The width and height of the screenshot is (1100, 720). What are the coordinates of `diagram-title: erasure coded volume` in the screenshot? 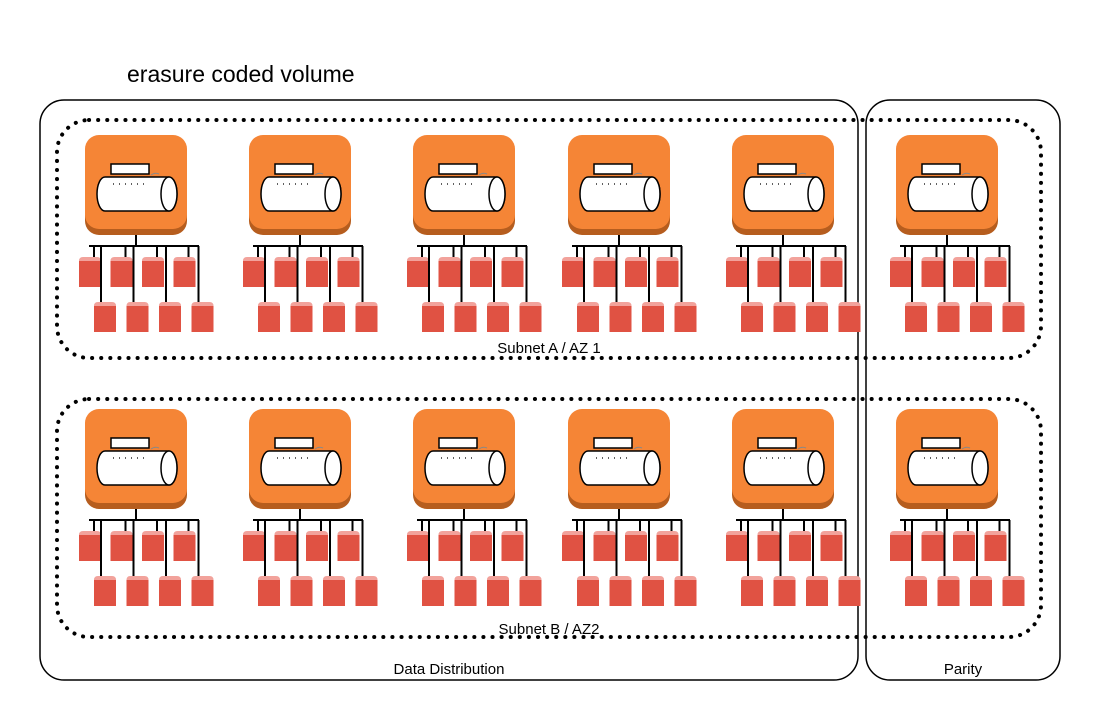 It's located at (241, 74).